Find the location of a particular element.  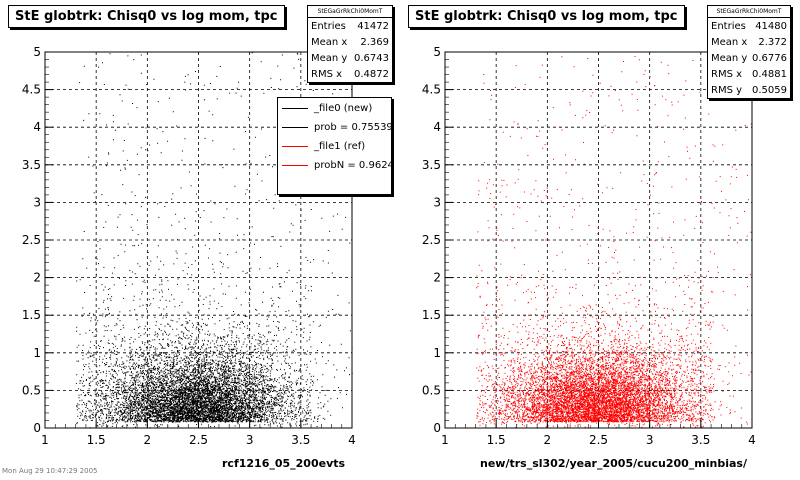

legend-entry-probn: probN = 0.962415 is located at coordinates (334, 165).